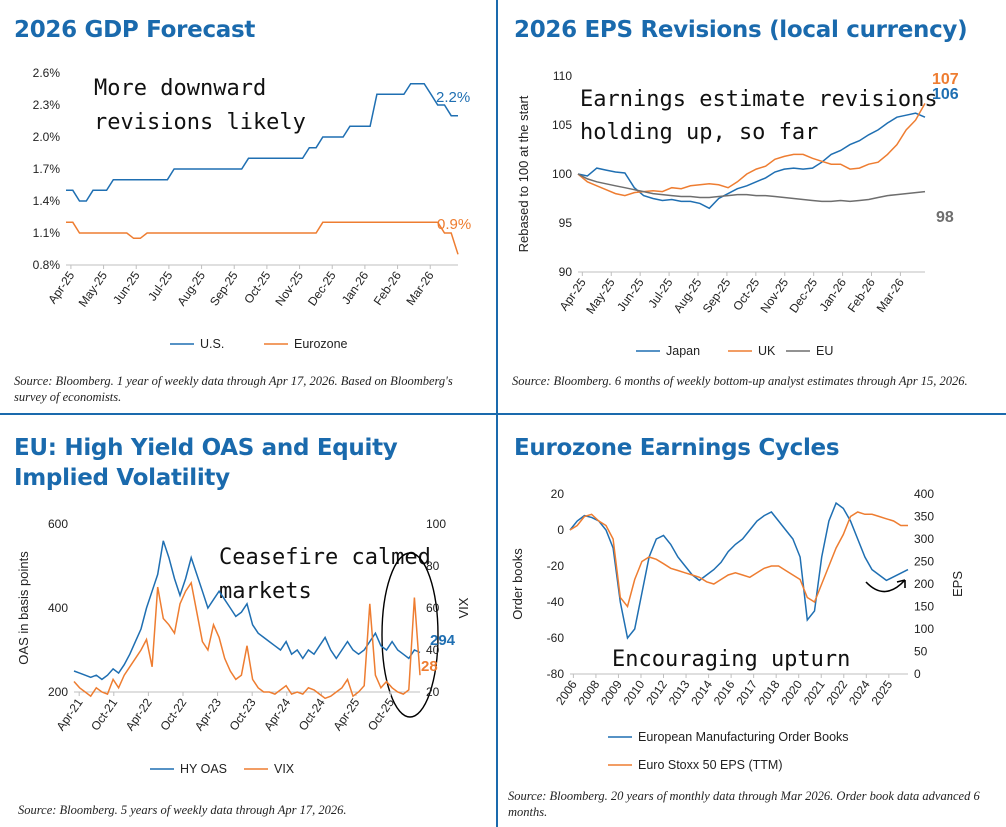 The width and height of the screenshot is (1006, 827). Describe the element at coordinates (924, 517) in the screenshot. I see `cycles-y2tick-label: 350` at that location.